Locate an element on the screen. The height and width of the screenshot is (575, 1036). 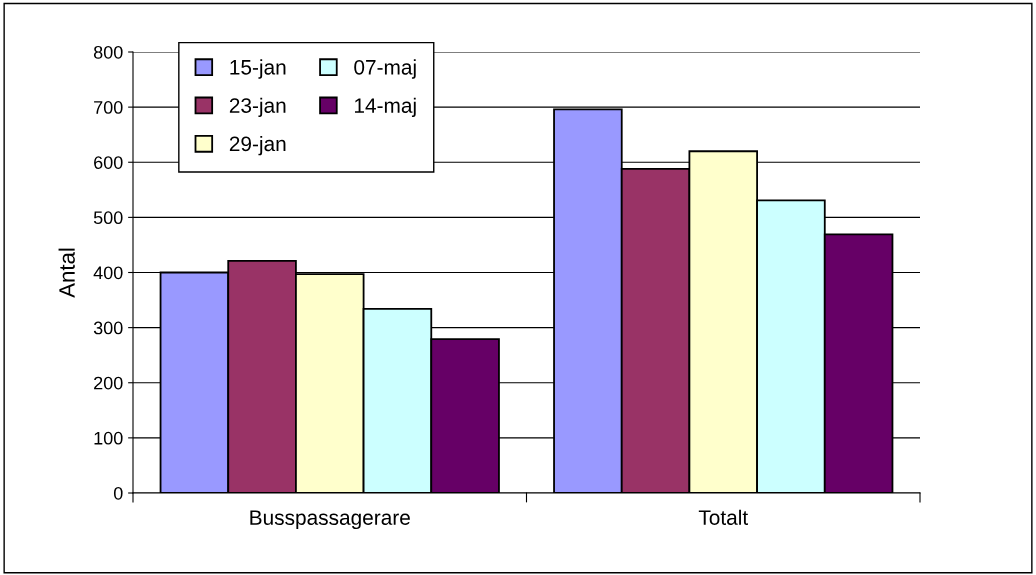
y-tick-label: 200 is located at coordinates (108, 383).